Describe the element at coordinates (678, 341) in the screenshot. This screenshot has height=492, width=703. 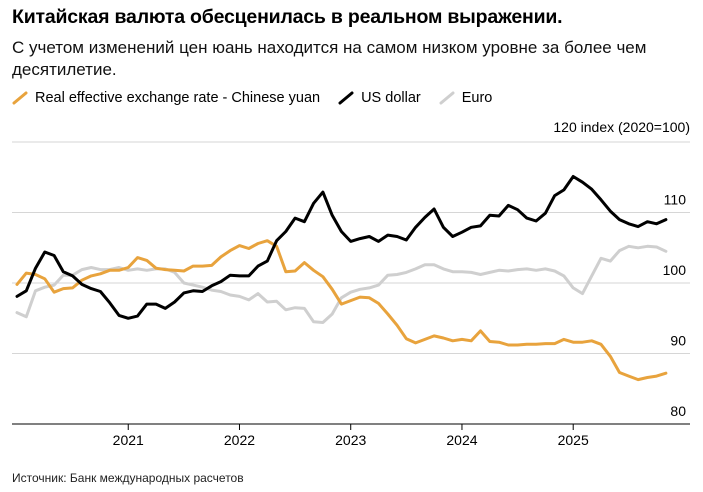
I see `y-tick-label: 90` at that location.